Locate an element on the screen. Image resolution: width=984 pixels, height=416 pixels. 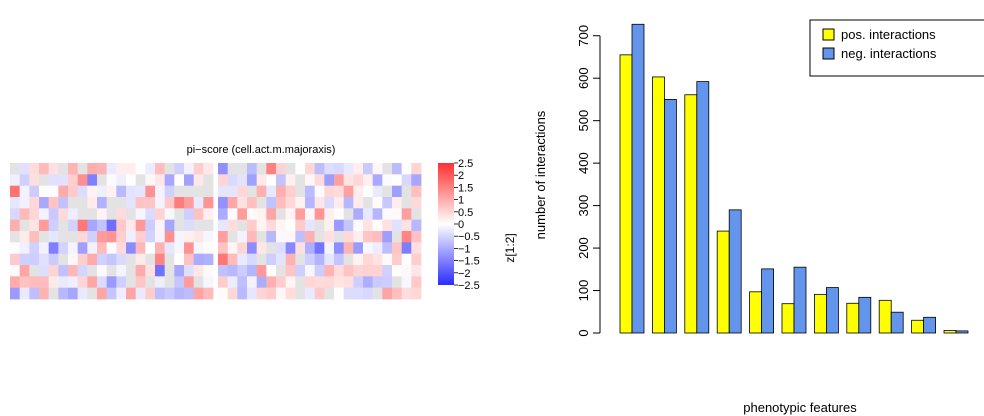
y-tick-label: 500 is located at coordinates (583, 121).